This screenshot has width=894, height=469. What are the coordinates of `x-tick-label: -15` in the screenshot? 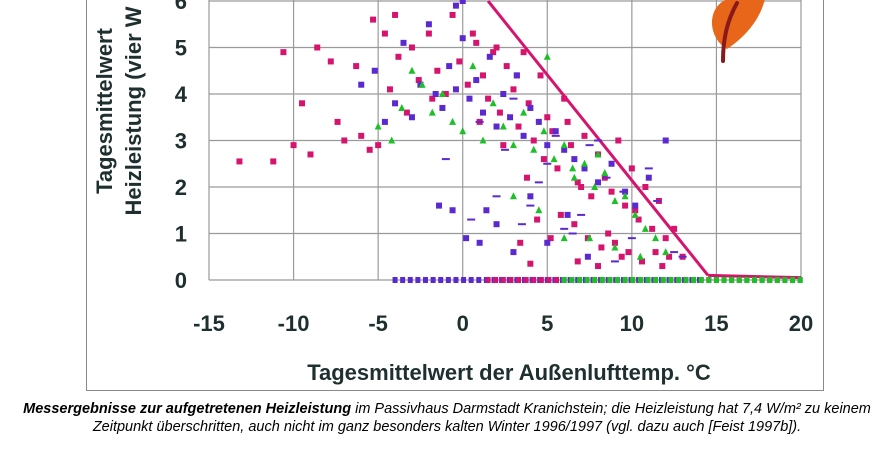 It's located at (209, 323).